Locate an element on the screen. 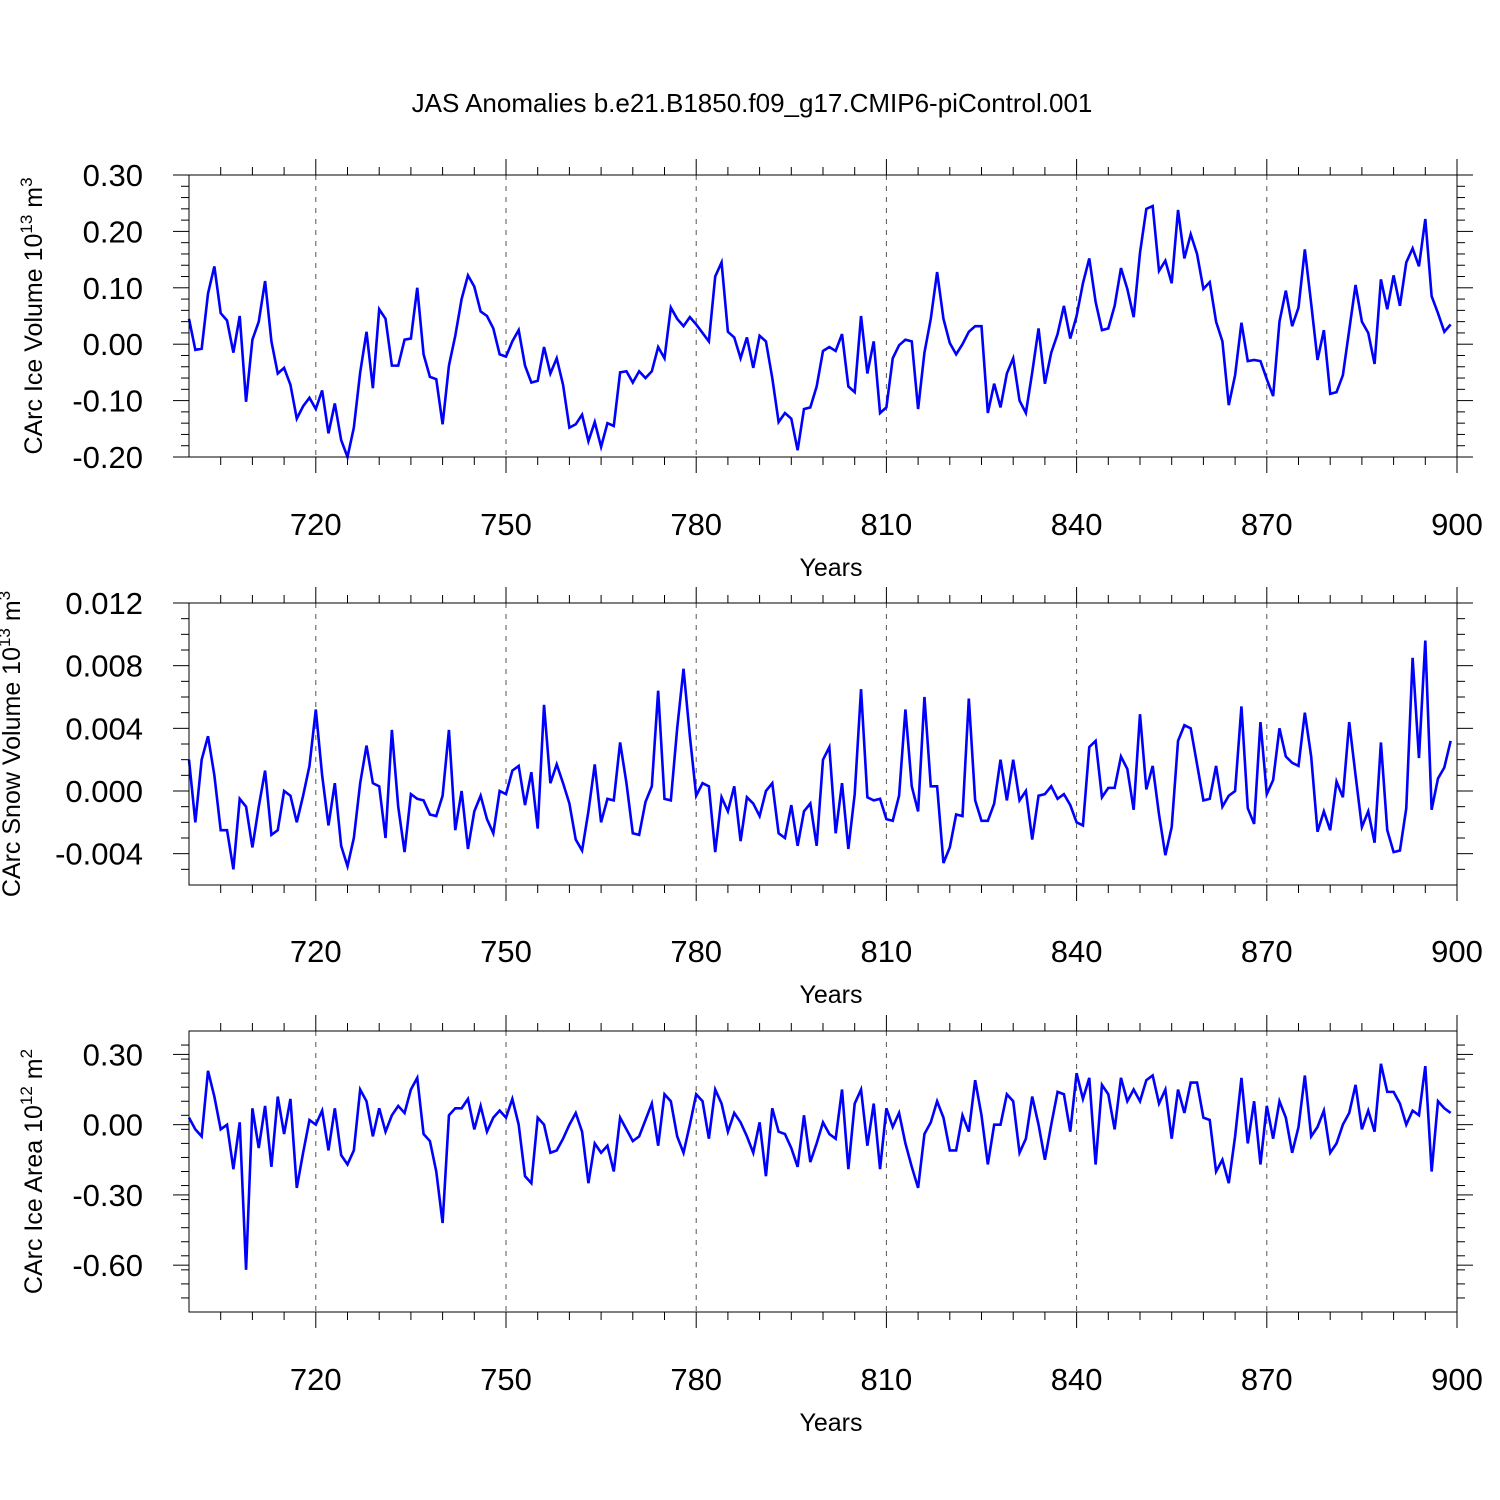 The image size is (1500, 1500). y-tick-label: 0.000 is located at coordinates (104, 791).